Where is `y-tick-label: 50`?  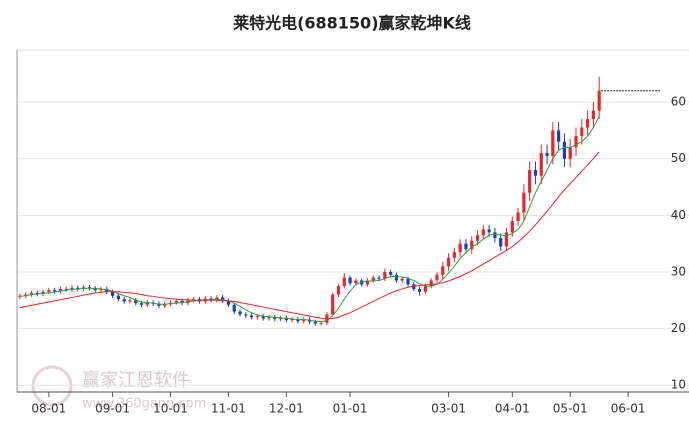
y-tick-label: 50 is located at coordinates (678, 158).